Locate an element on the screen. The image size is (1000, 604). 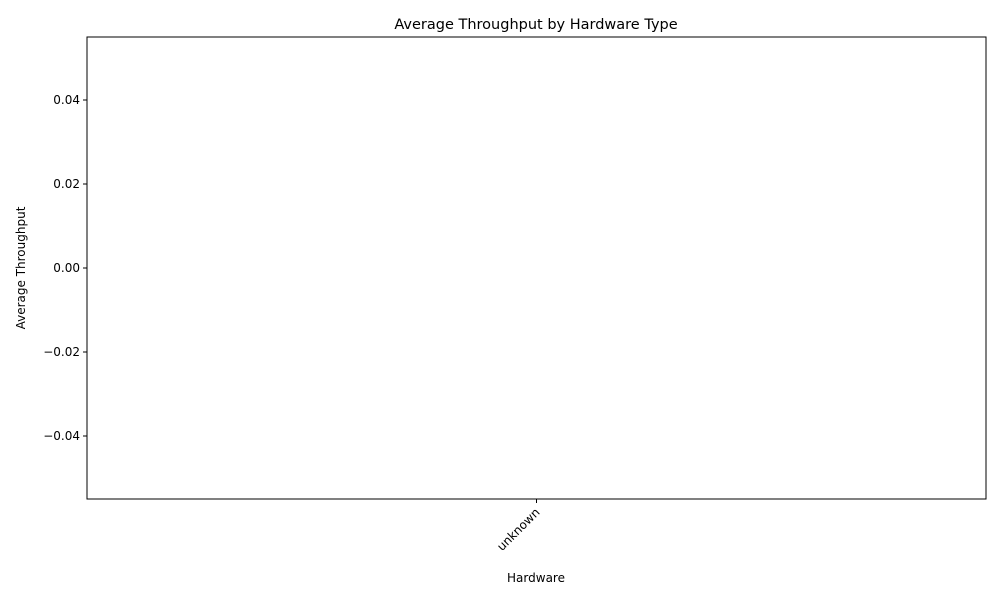
y-tick-label: 0.02 is located at coordinates (66, 184).